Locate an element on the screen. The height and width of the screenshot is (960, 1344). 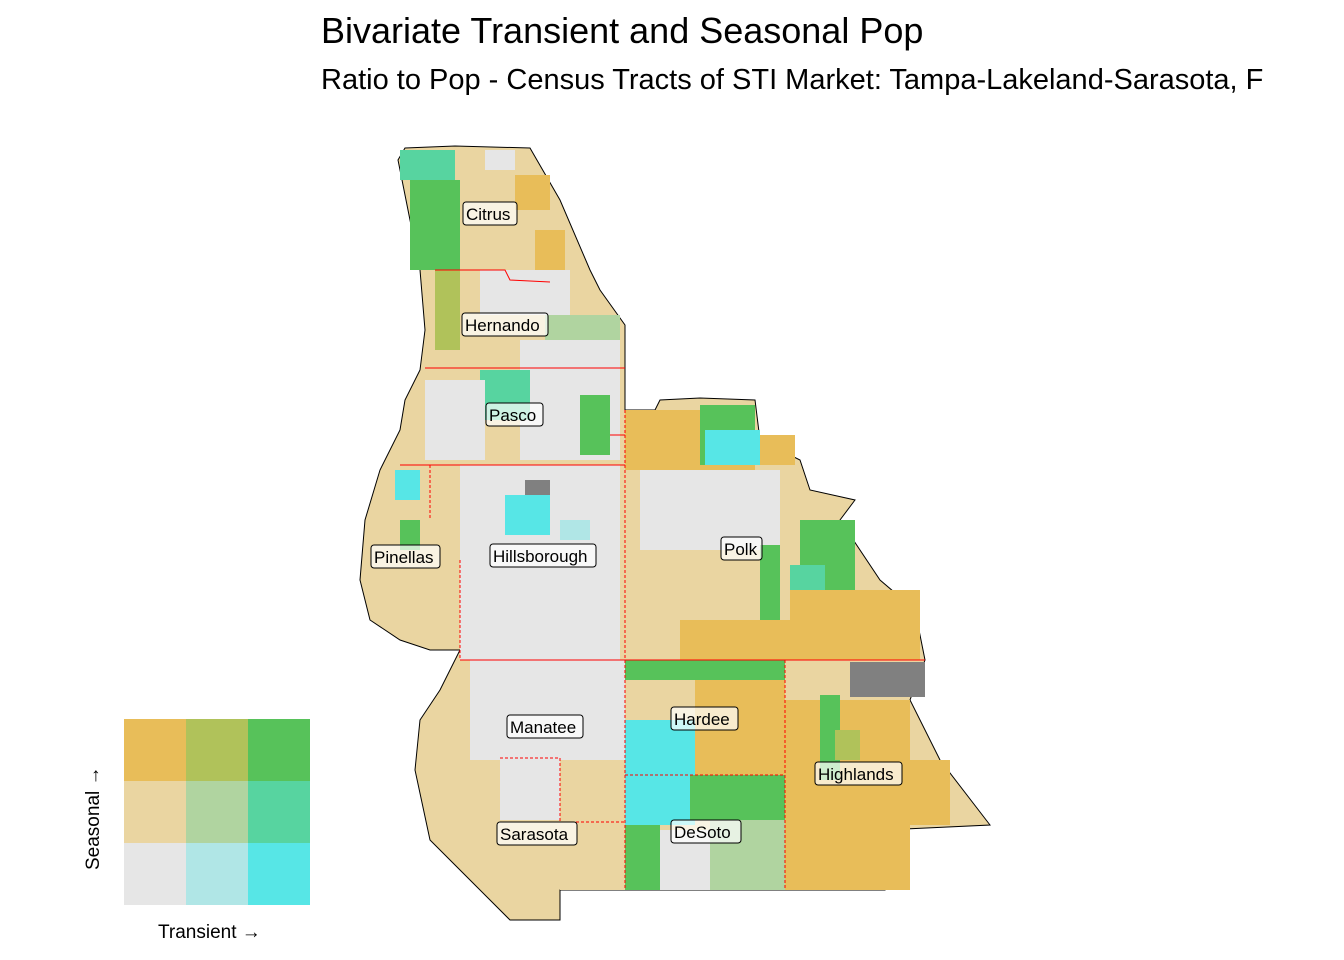
svg-text: Polk is located at coordinates (741, 549).